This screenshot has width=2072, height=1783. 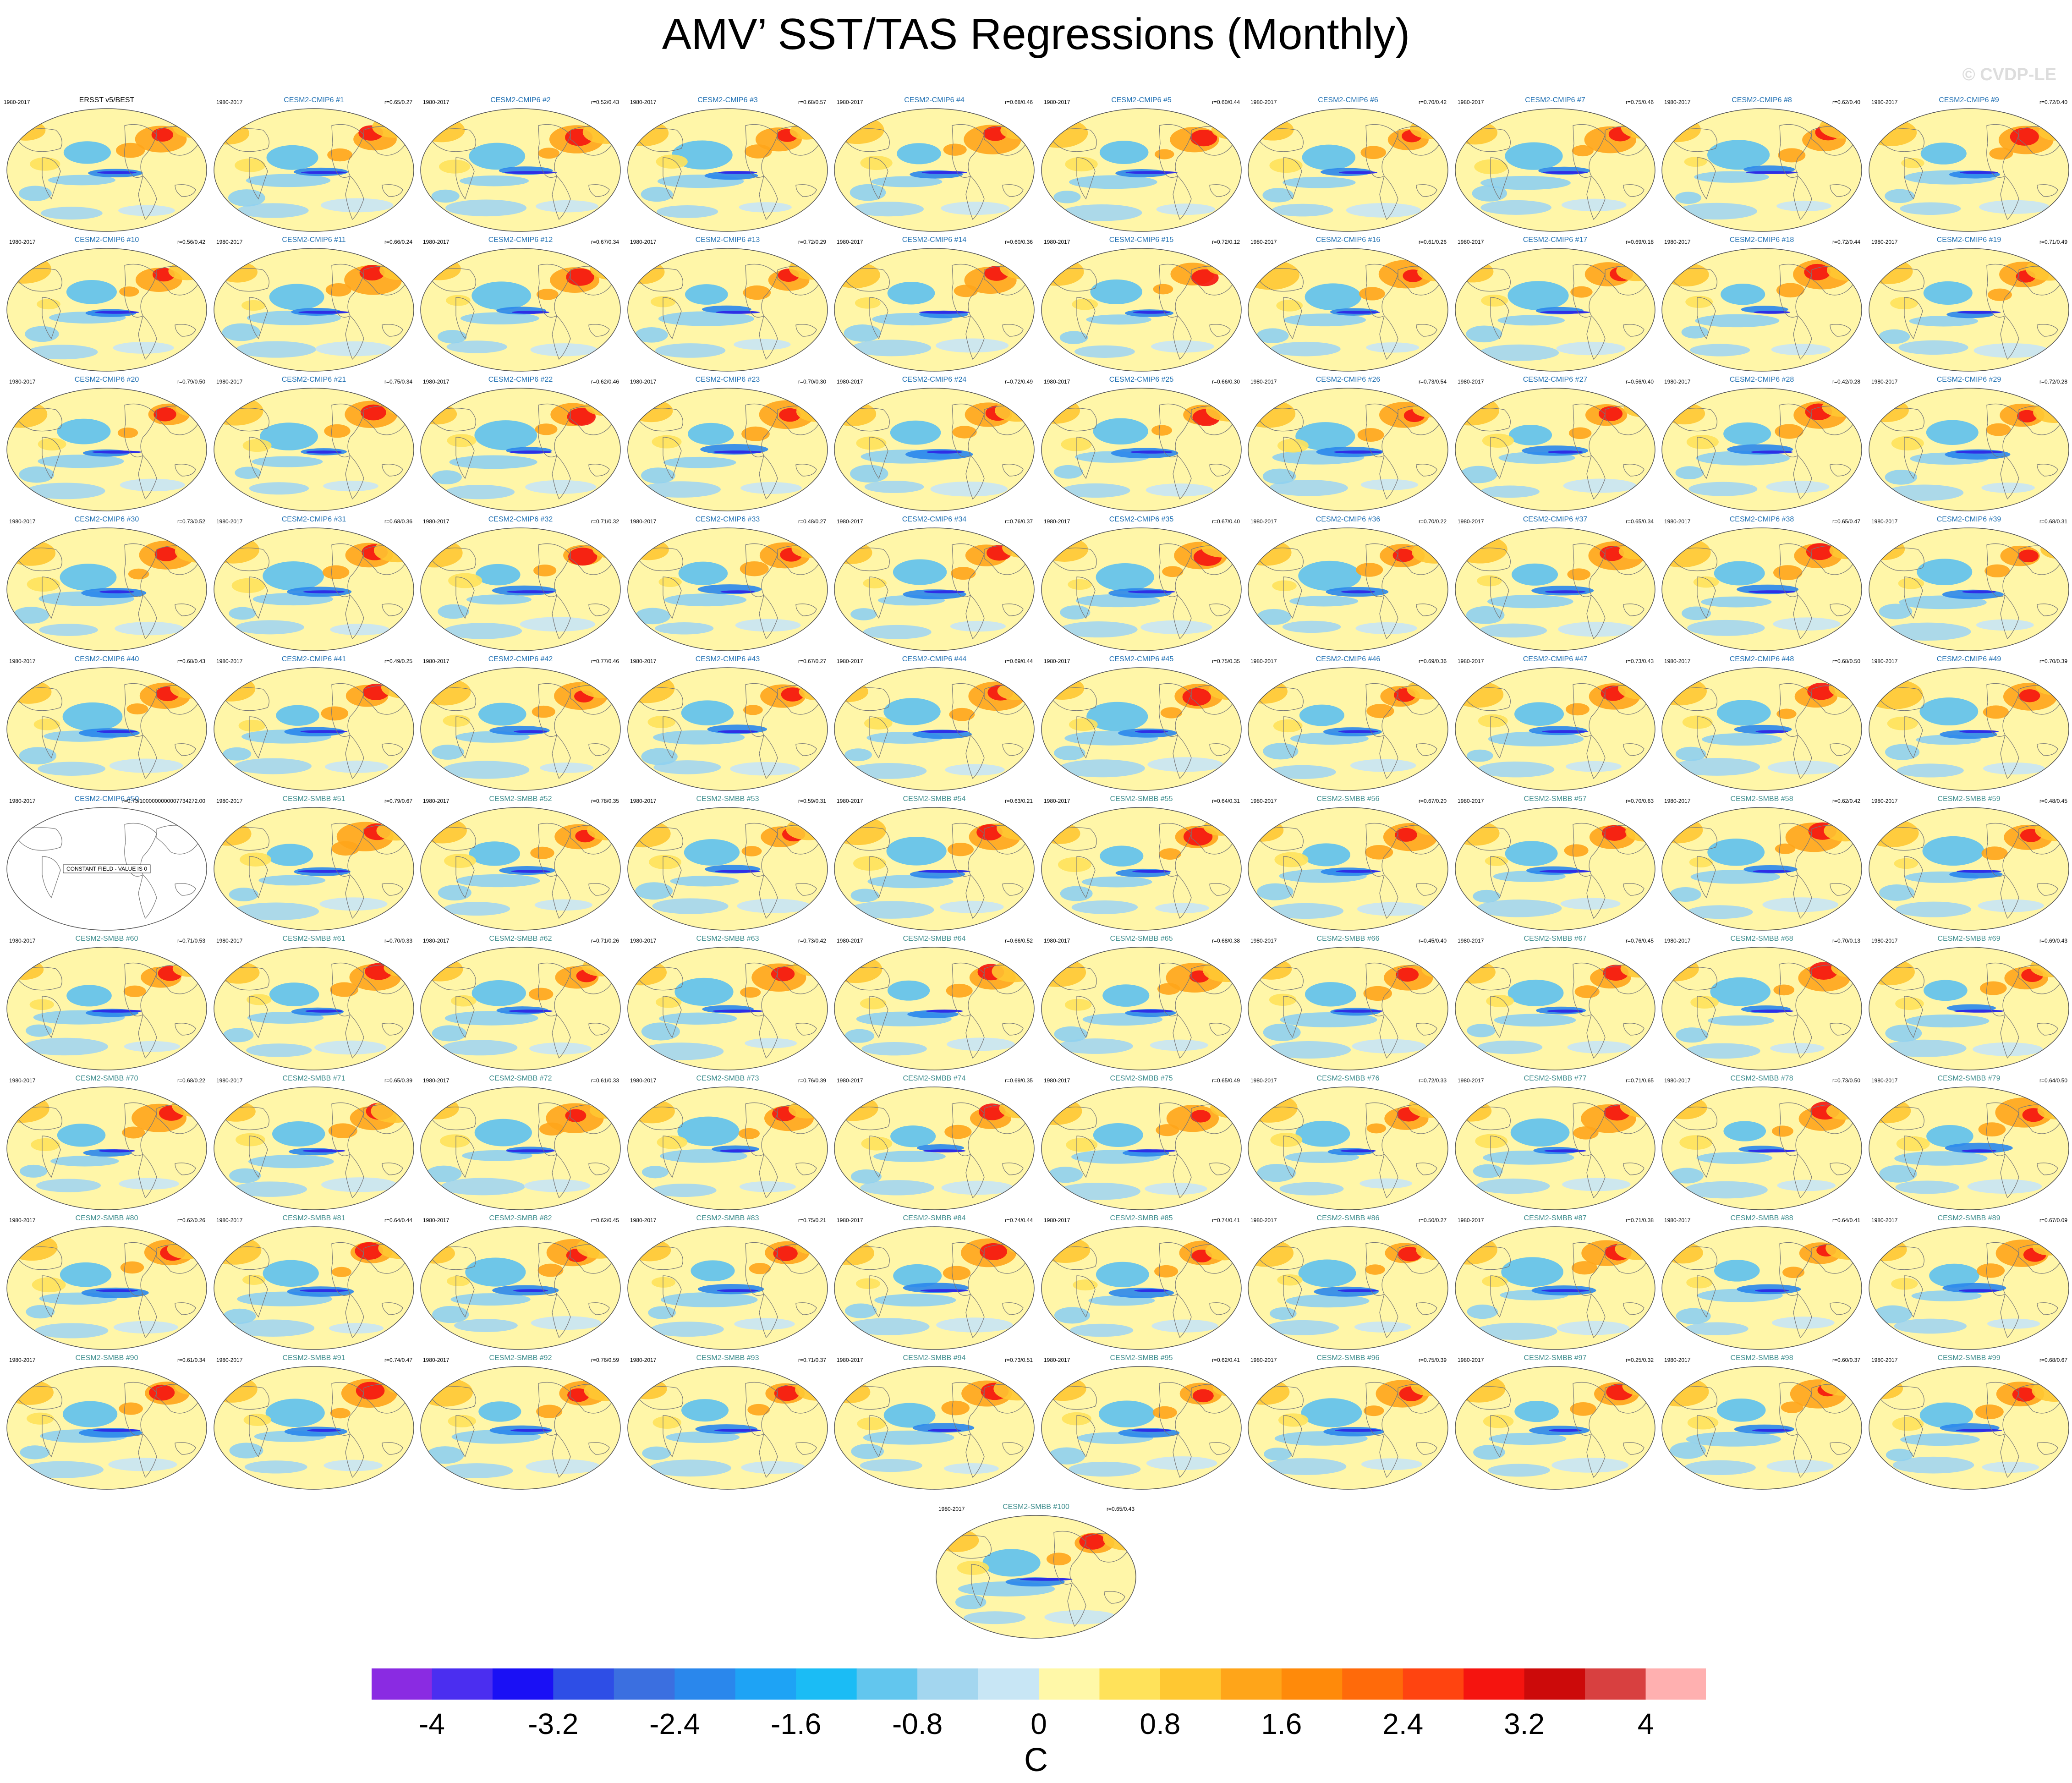 What do you see at coordinates (1969, 659) in the screenshot?
I see `panel-title: CESM2-CMIP6 #49` at bounding box center [1969, 659].